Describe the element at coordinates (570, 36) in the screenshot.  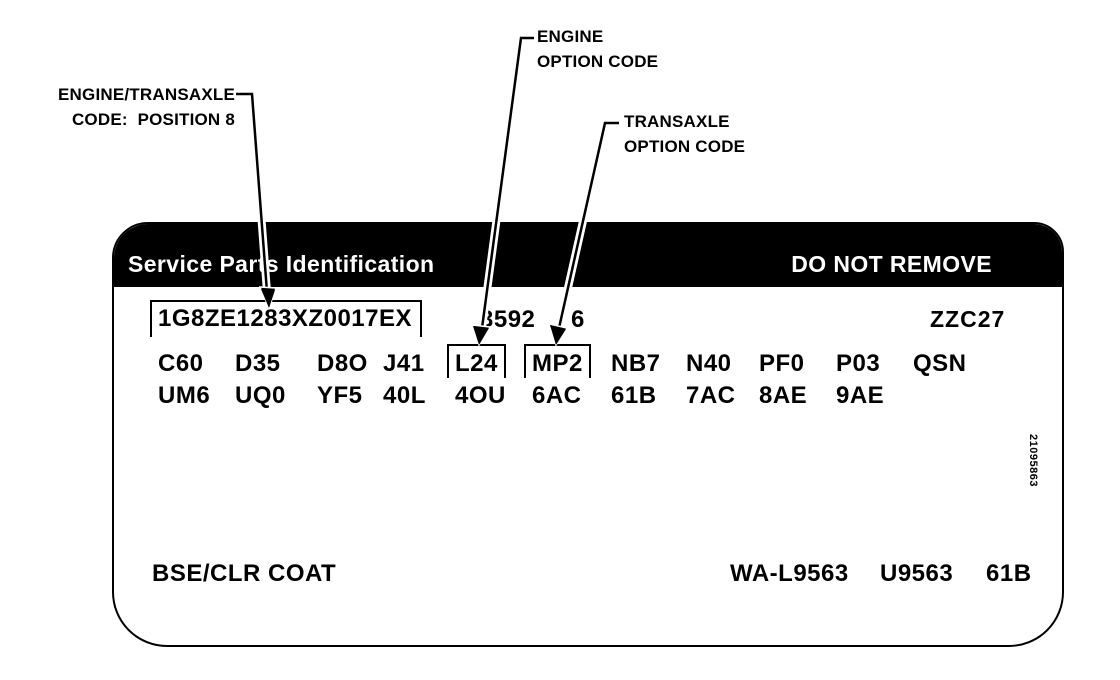
I see `callout-engine-option-line1: ENGINE` at that location.